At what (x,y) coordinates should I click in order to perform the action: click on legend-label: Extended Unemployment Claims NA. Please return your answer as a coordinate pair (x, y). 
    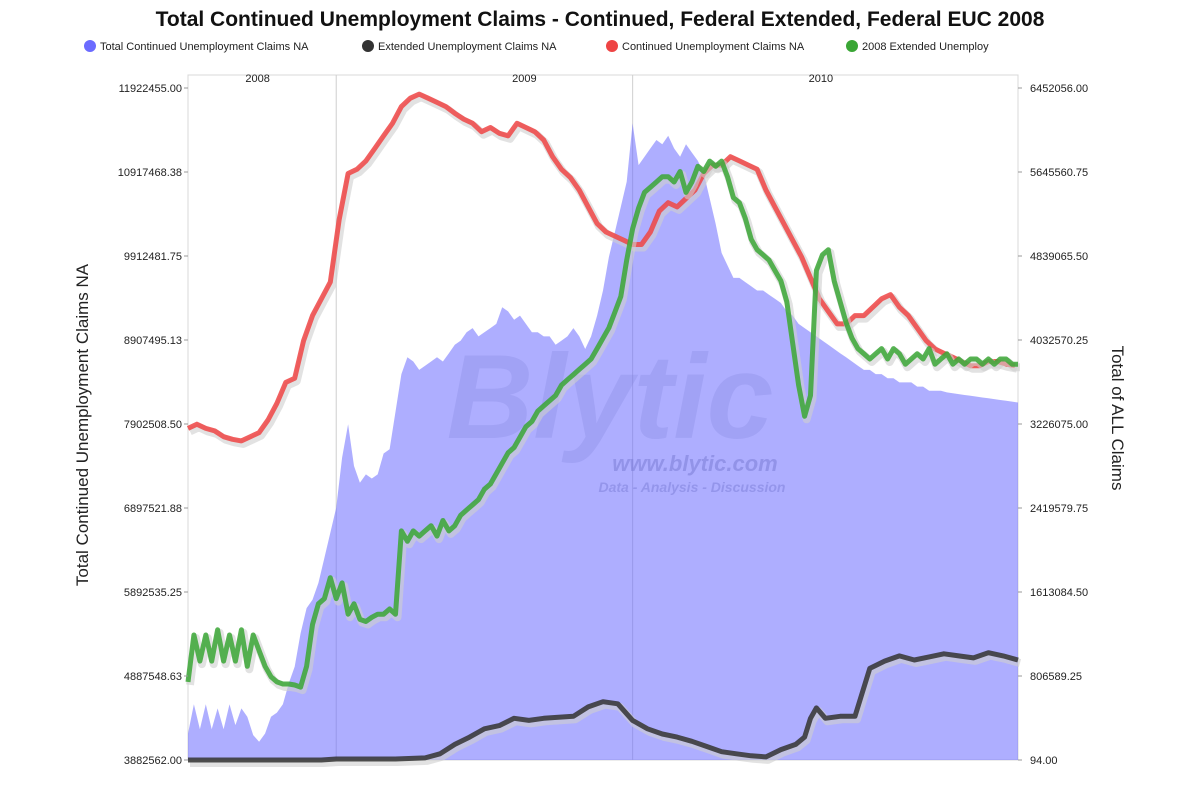
    Looking at the image, I should click on (467, 47).